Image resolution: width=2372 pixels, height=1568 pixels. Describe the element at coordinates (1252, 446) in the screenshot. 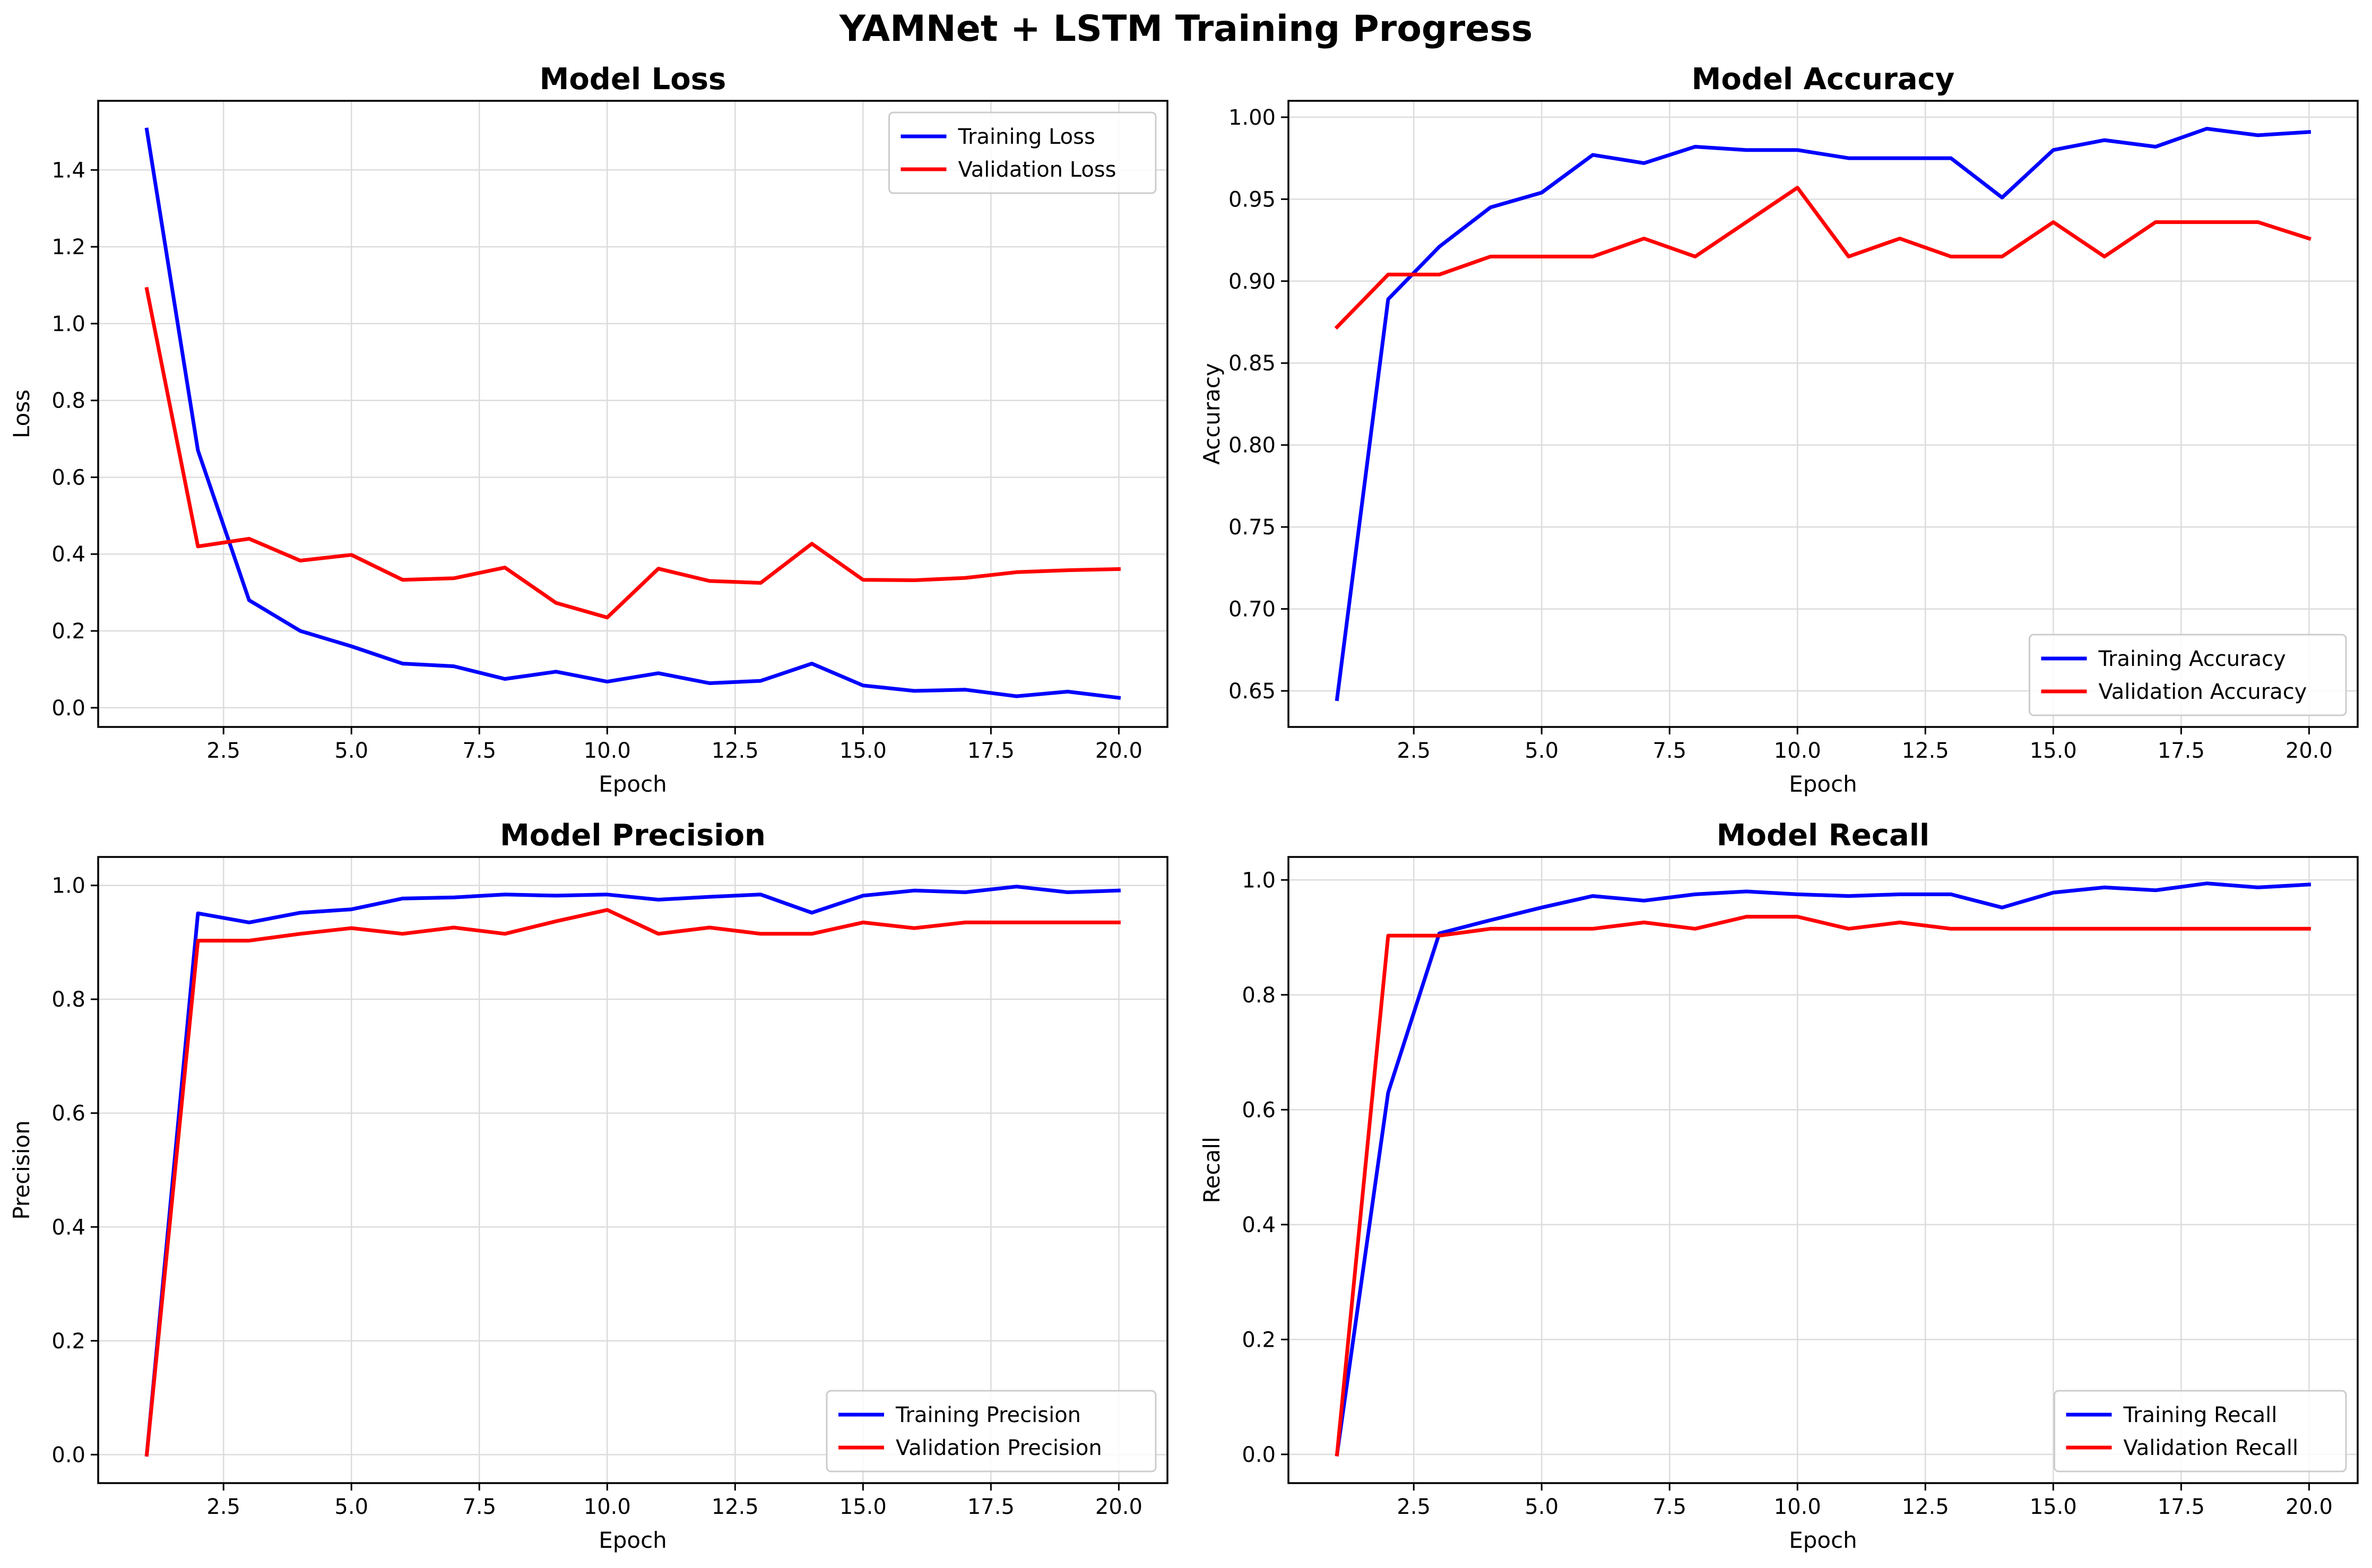

I see `y-tick-label: 0.80` at that location.